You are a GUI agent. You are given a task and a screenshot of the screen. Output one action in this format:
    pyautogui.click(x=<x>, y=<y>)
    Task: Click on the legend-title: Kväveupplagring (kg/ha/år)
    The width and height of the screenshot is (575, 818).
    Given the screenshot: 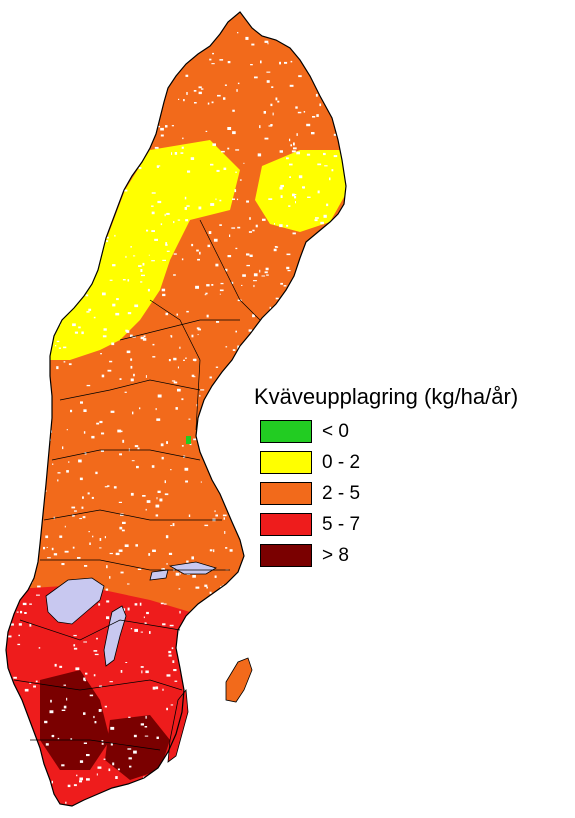 What is the action you would take?
    pyautogui.click(x=413, y=397)
    